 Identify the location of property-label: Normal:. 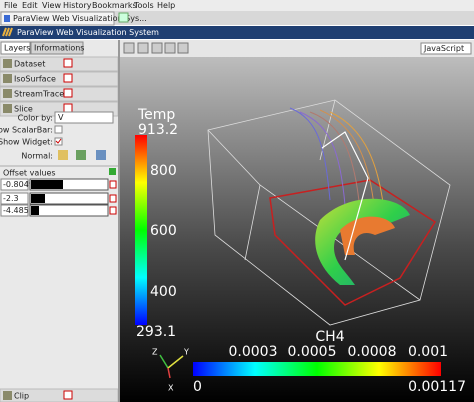
(37, 156).